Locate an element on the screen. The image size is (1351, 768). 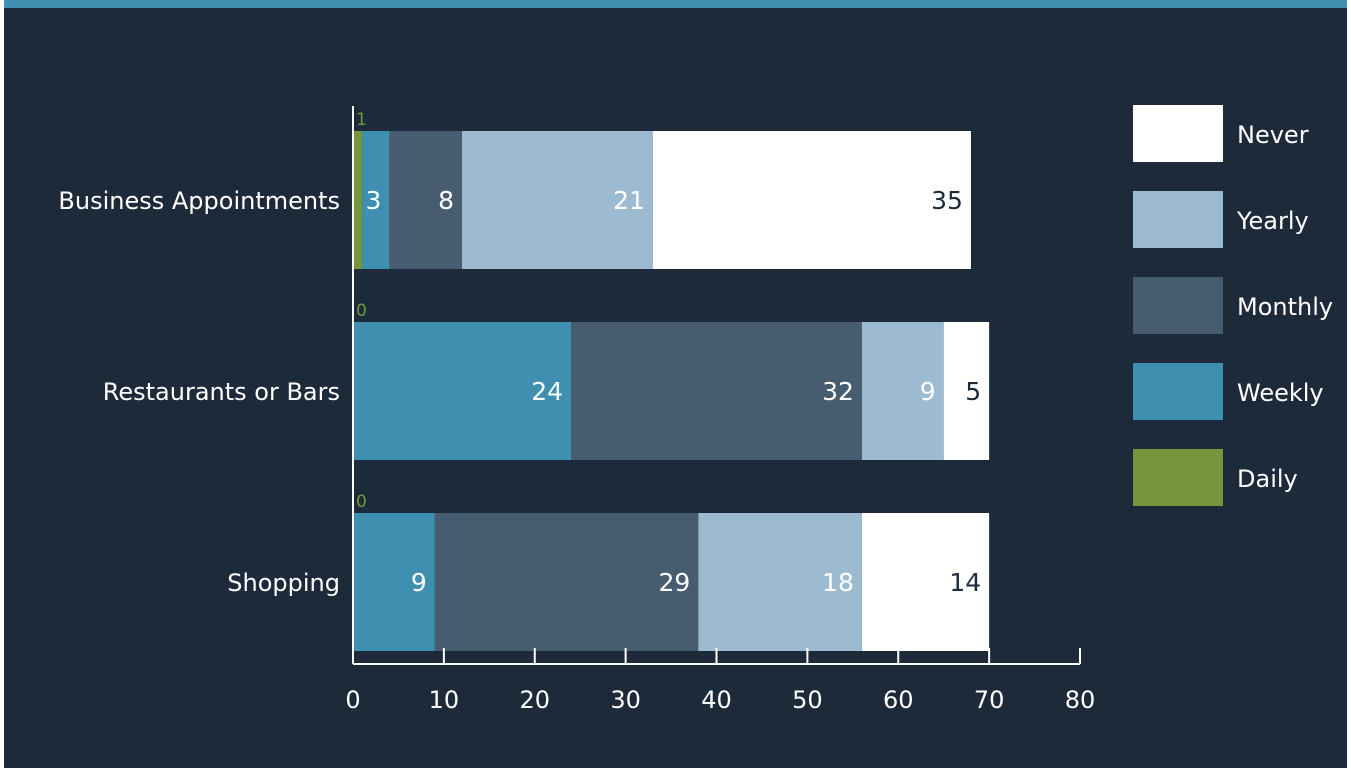
legend-swatch-never is located at coordinates (1178, 133).